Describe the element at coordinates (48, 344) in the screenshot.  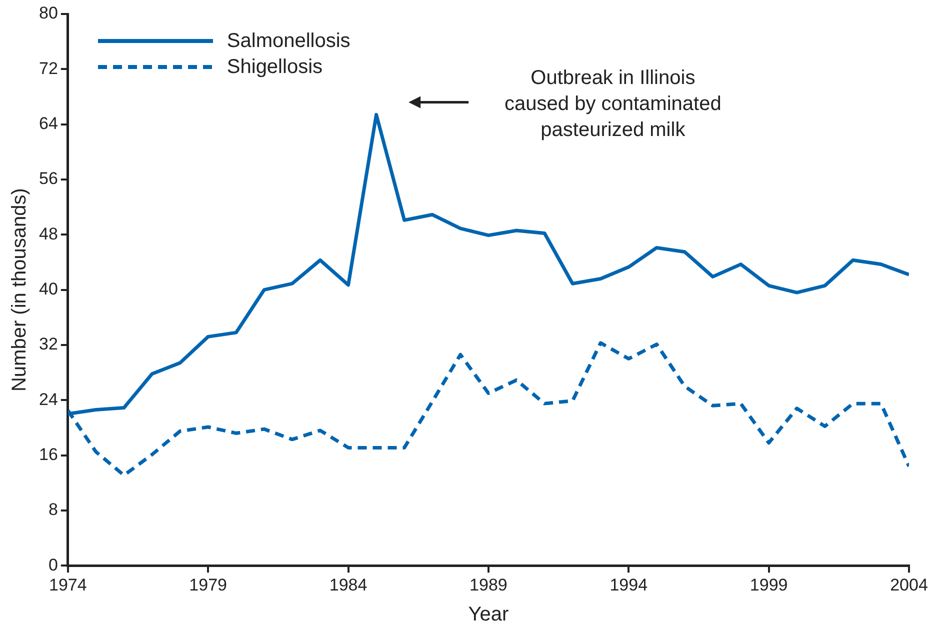
I see `y-tick-label: 32` at that location.